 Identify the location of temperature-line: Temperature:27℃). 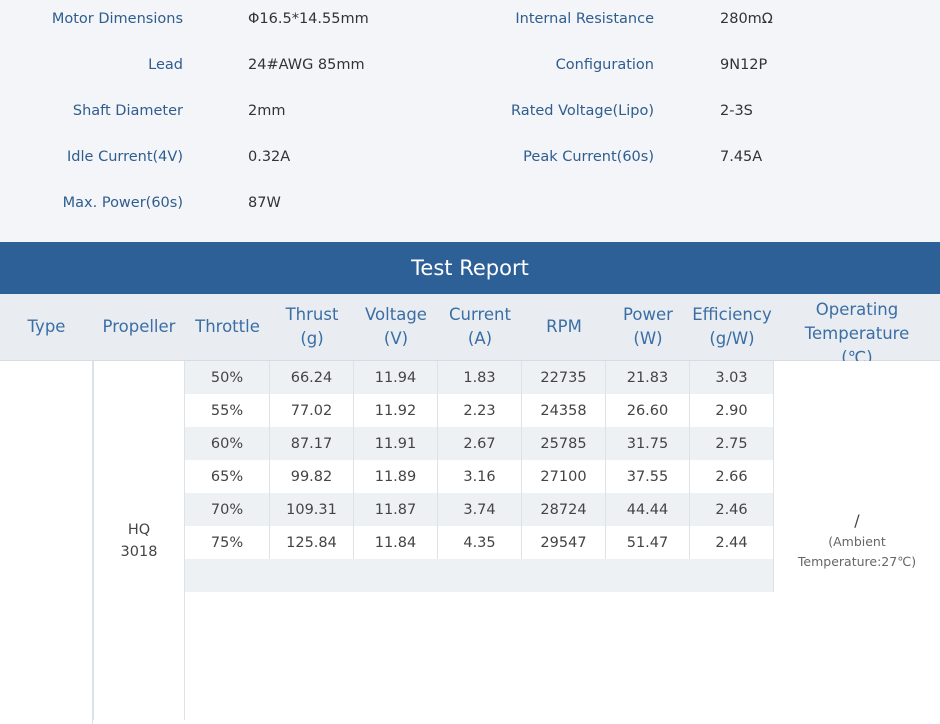
(857, 561).